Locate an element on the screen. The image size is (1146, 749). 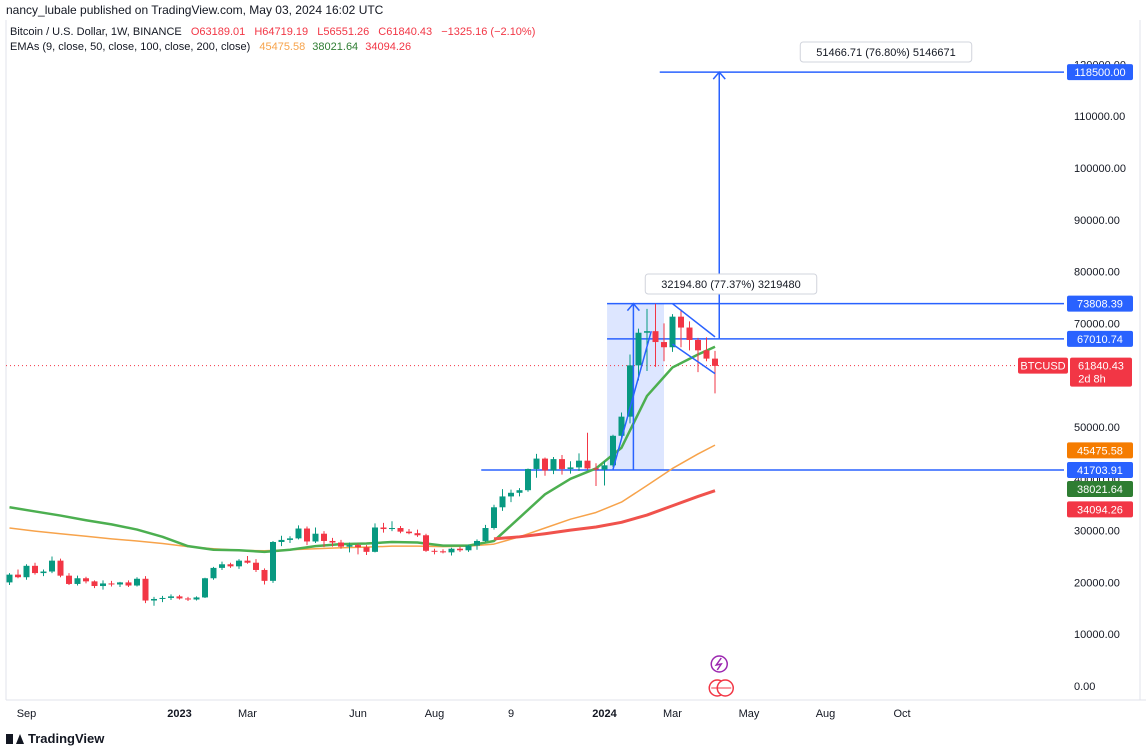
price-tag-label: 118500.00 is located at coordinates (1099, 73).